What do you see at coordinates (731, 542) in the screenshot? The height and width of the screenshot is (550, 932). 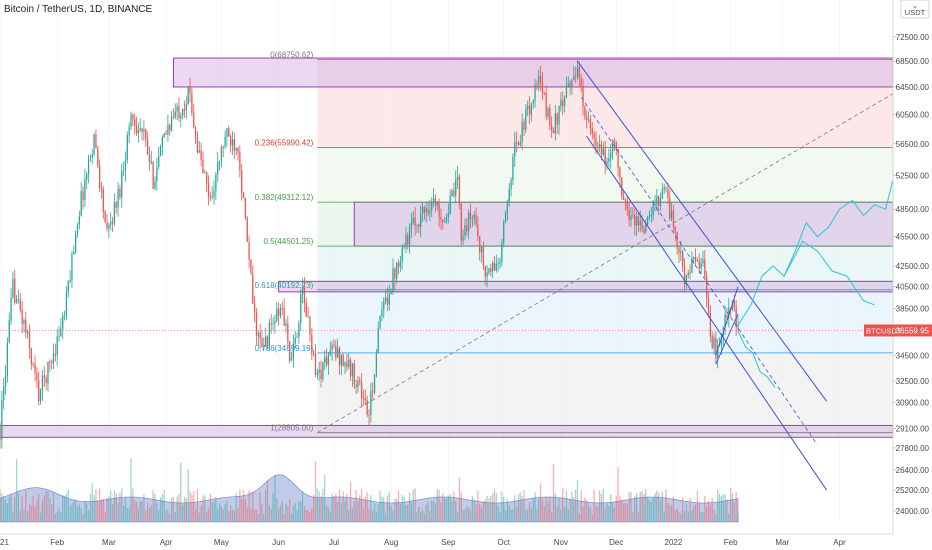 I see `time-tick-label: Feb` at bounding box center [731, 542].